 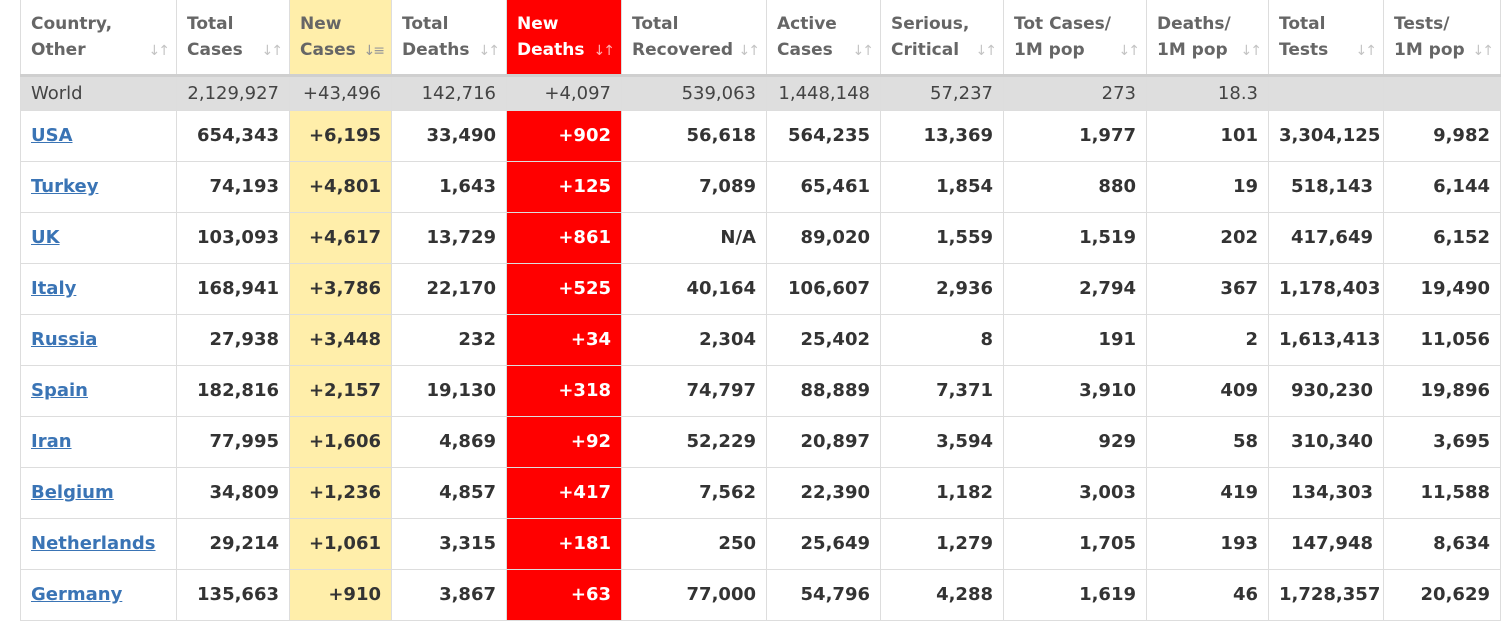 I want to click on cell-deaths-per-1m: 101, so click(x=1207, y=136).